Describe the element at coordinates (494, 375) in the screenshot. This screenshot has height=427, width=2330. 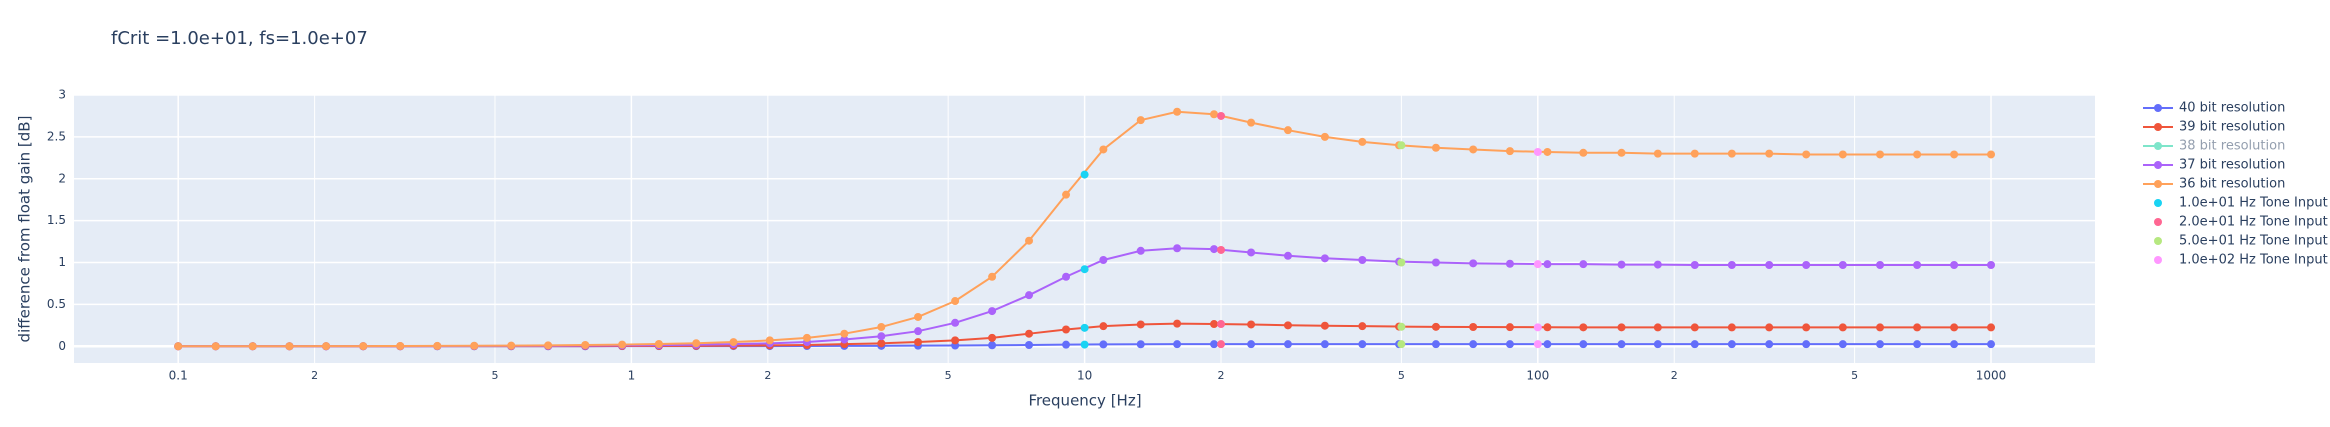
I see `x-tick-label: 5` at that location.